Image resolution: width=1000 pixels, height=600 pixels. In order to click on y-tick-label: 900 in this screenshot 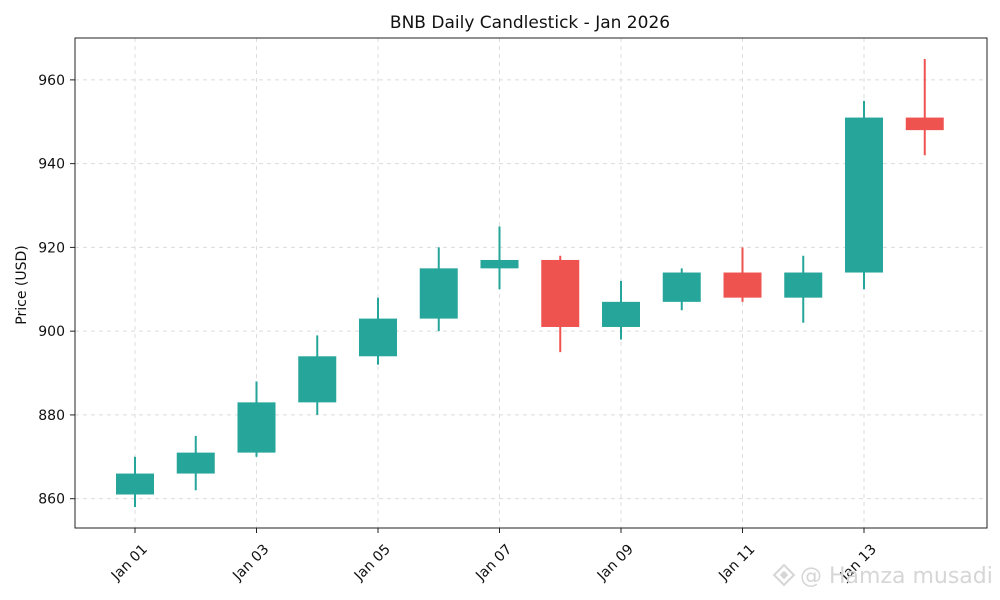, I will do `click(51, 332)`.